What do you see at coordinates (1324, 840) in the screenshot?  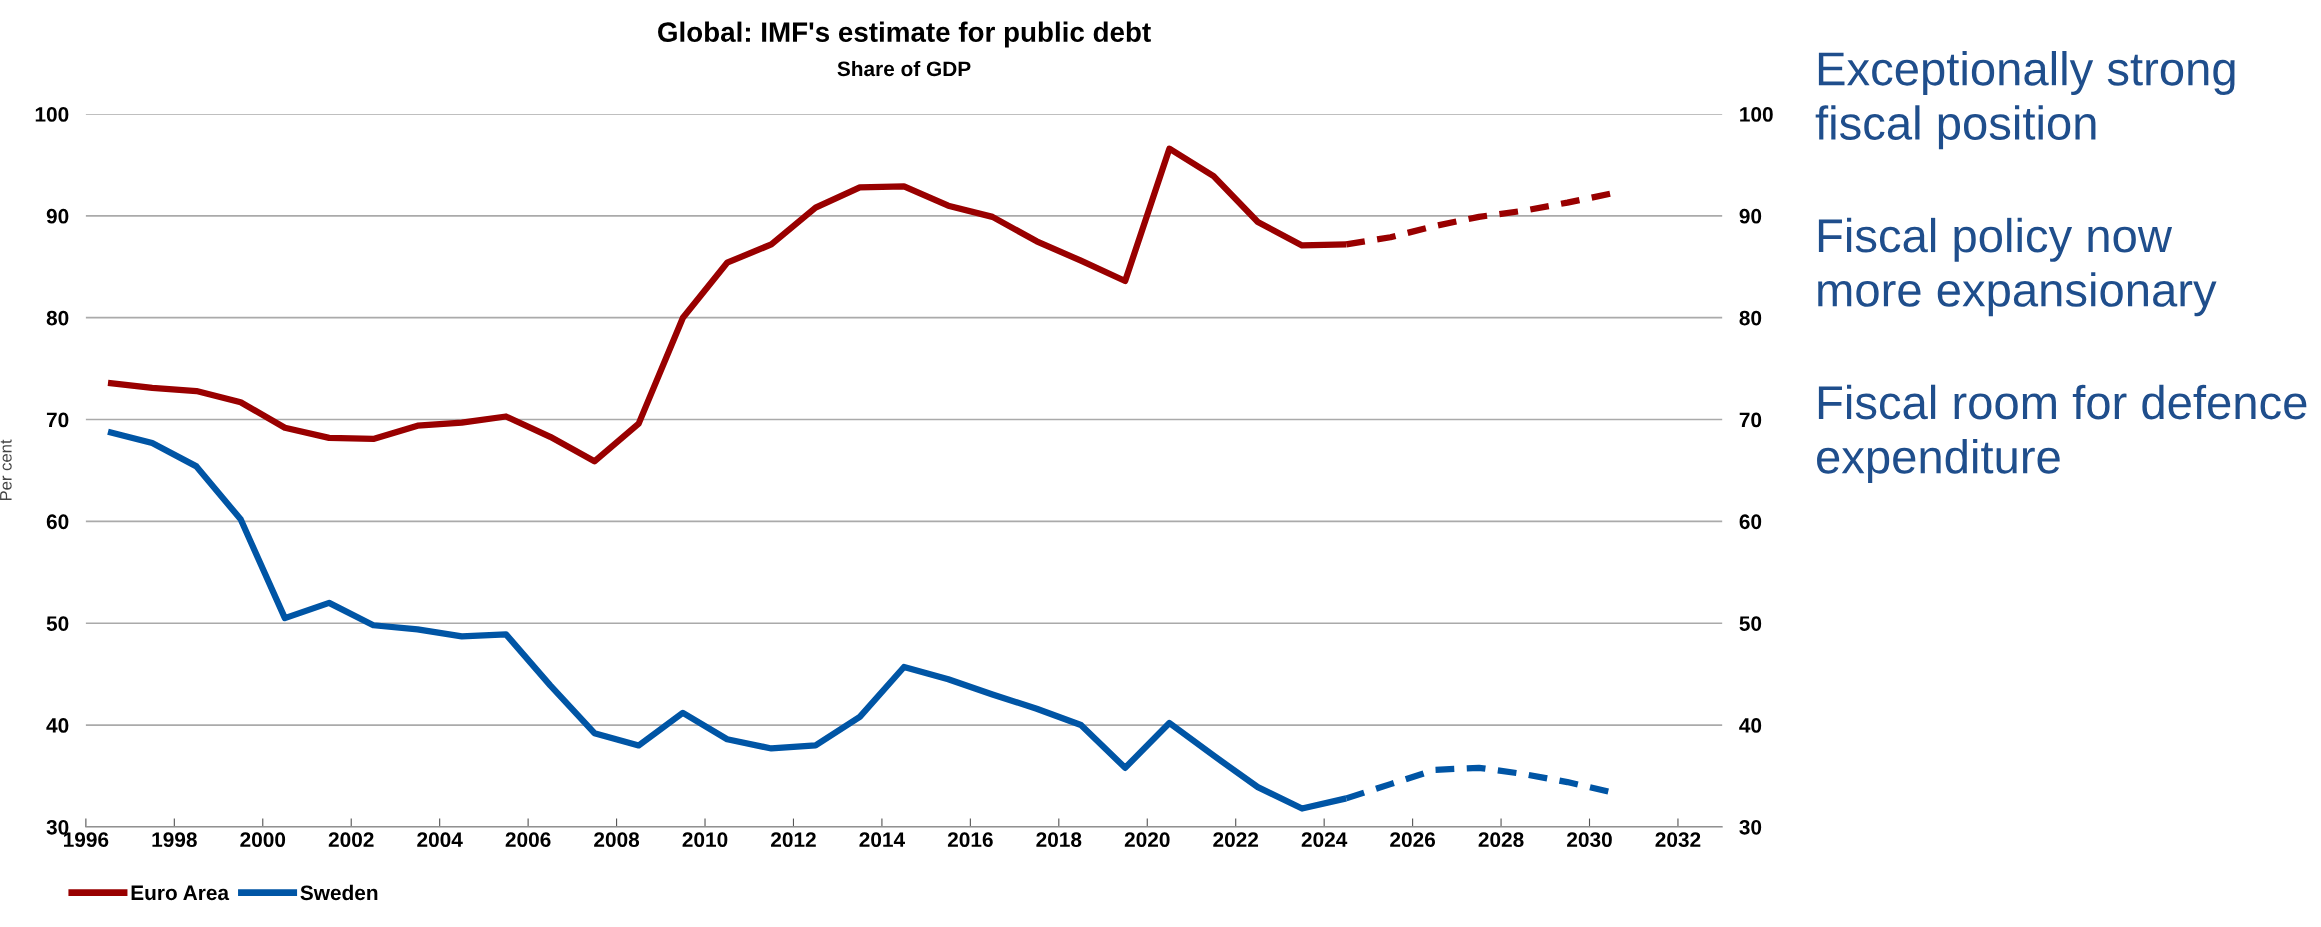 I see `x-tick-label: 2024` at bounding box center [1324, 840].